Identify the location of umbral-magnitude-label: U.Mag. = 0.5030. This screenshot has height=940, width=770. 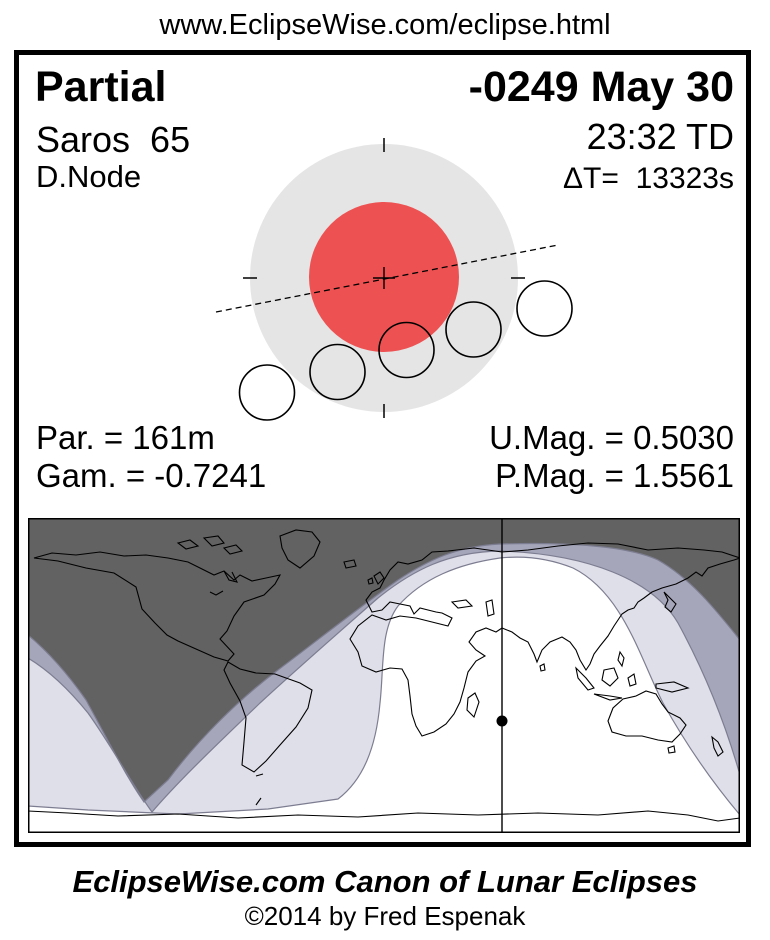
(611, 437).